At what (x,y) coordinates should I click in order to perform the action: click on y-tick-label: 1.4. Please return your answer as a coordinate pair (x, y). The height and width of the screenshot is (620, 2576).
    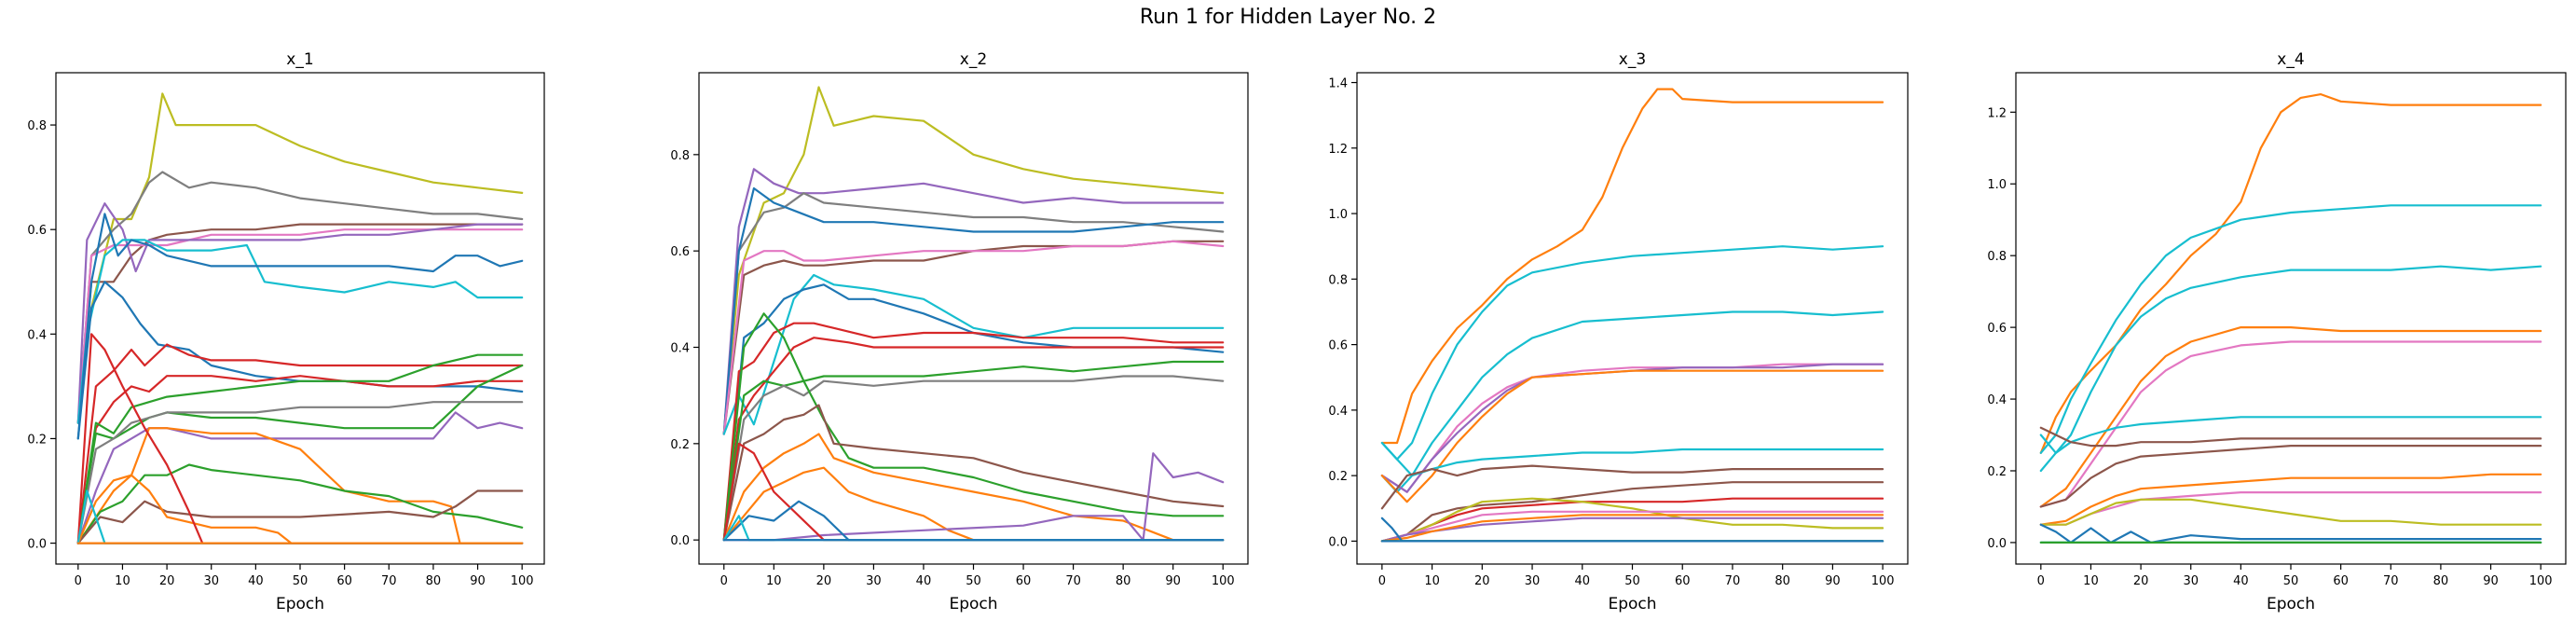
    Looking at the image, I should click on (1338, 84).